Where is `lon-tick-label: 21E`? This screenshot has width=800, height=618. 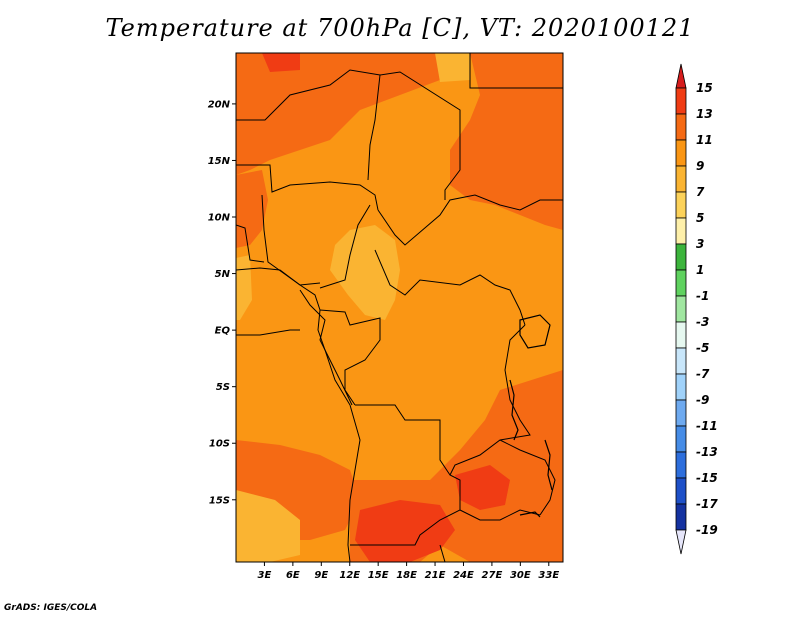 lon-tick-label: 21E is located at coordinates (435, 575).